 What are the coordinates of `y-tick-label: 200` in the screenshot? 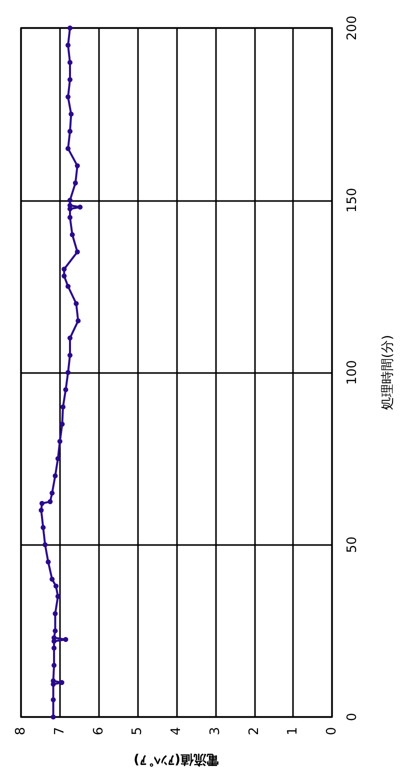 It's located at (352, 28).